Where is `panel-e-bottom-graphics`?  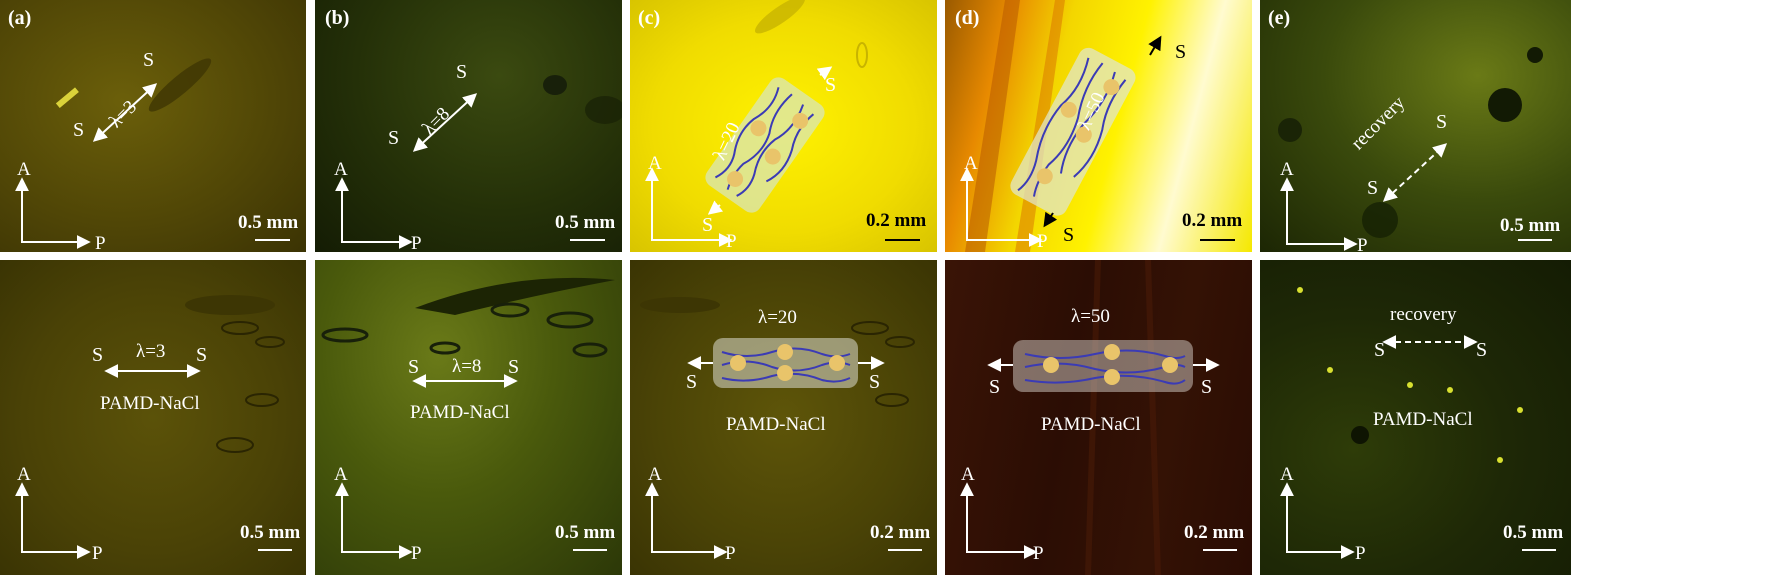 panel-e-bottom-graphics is located at coordinates (1418, 423).